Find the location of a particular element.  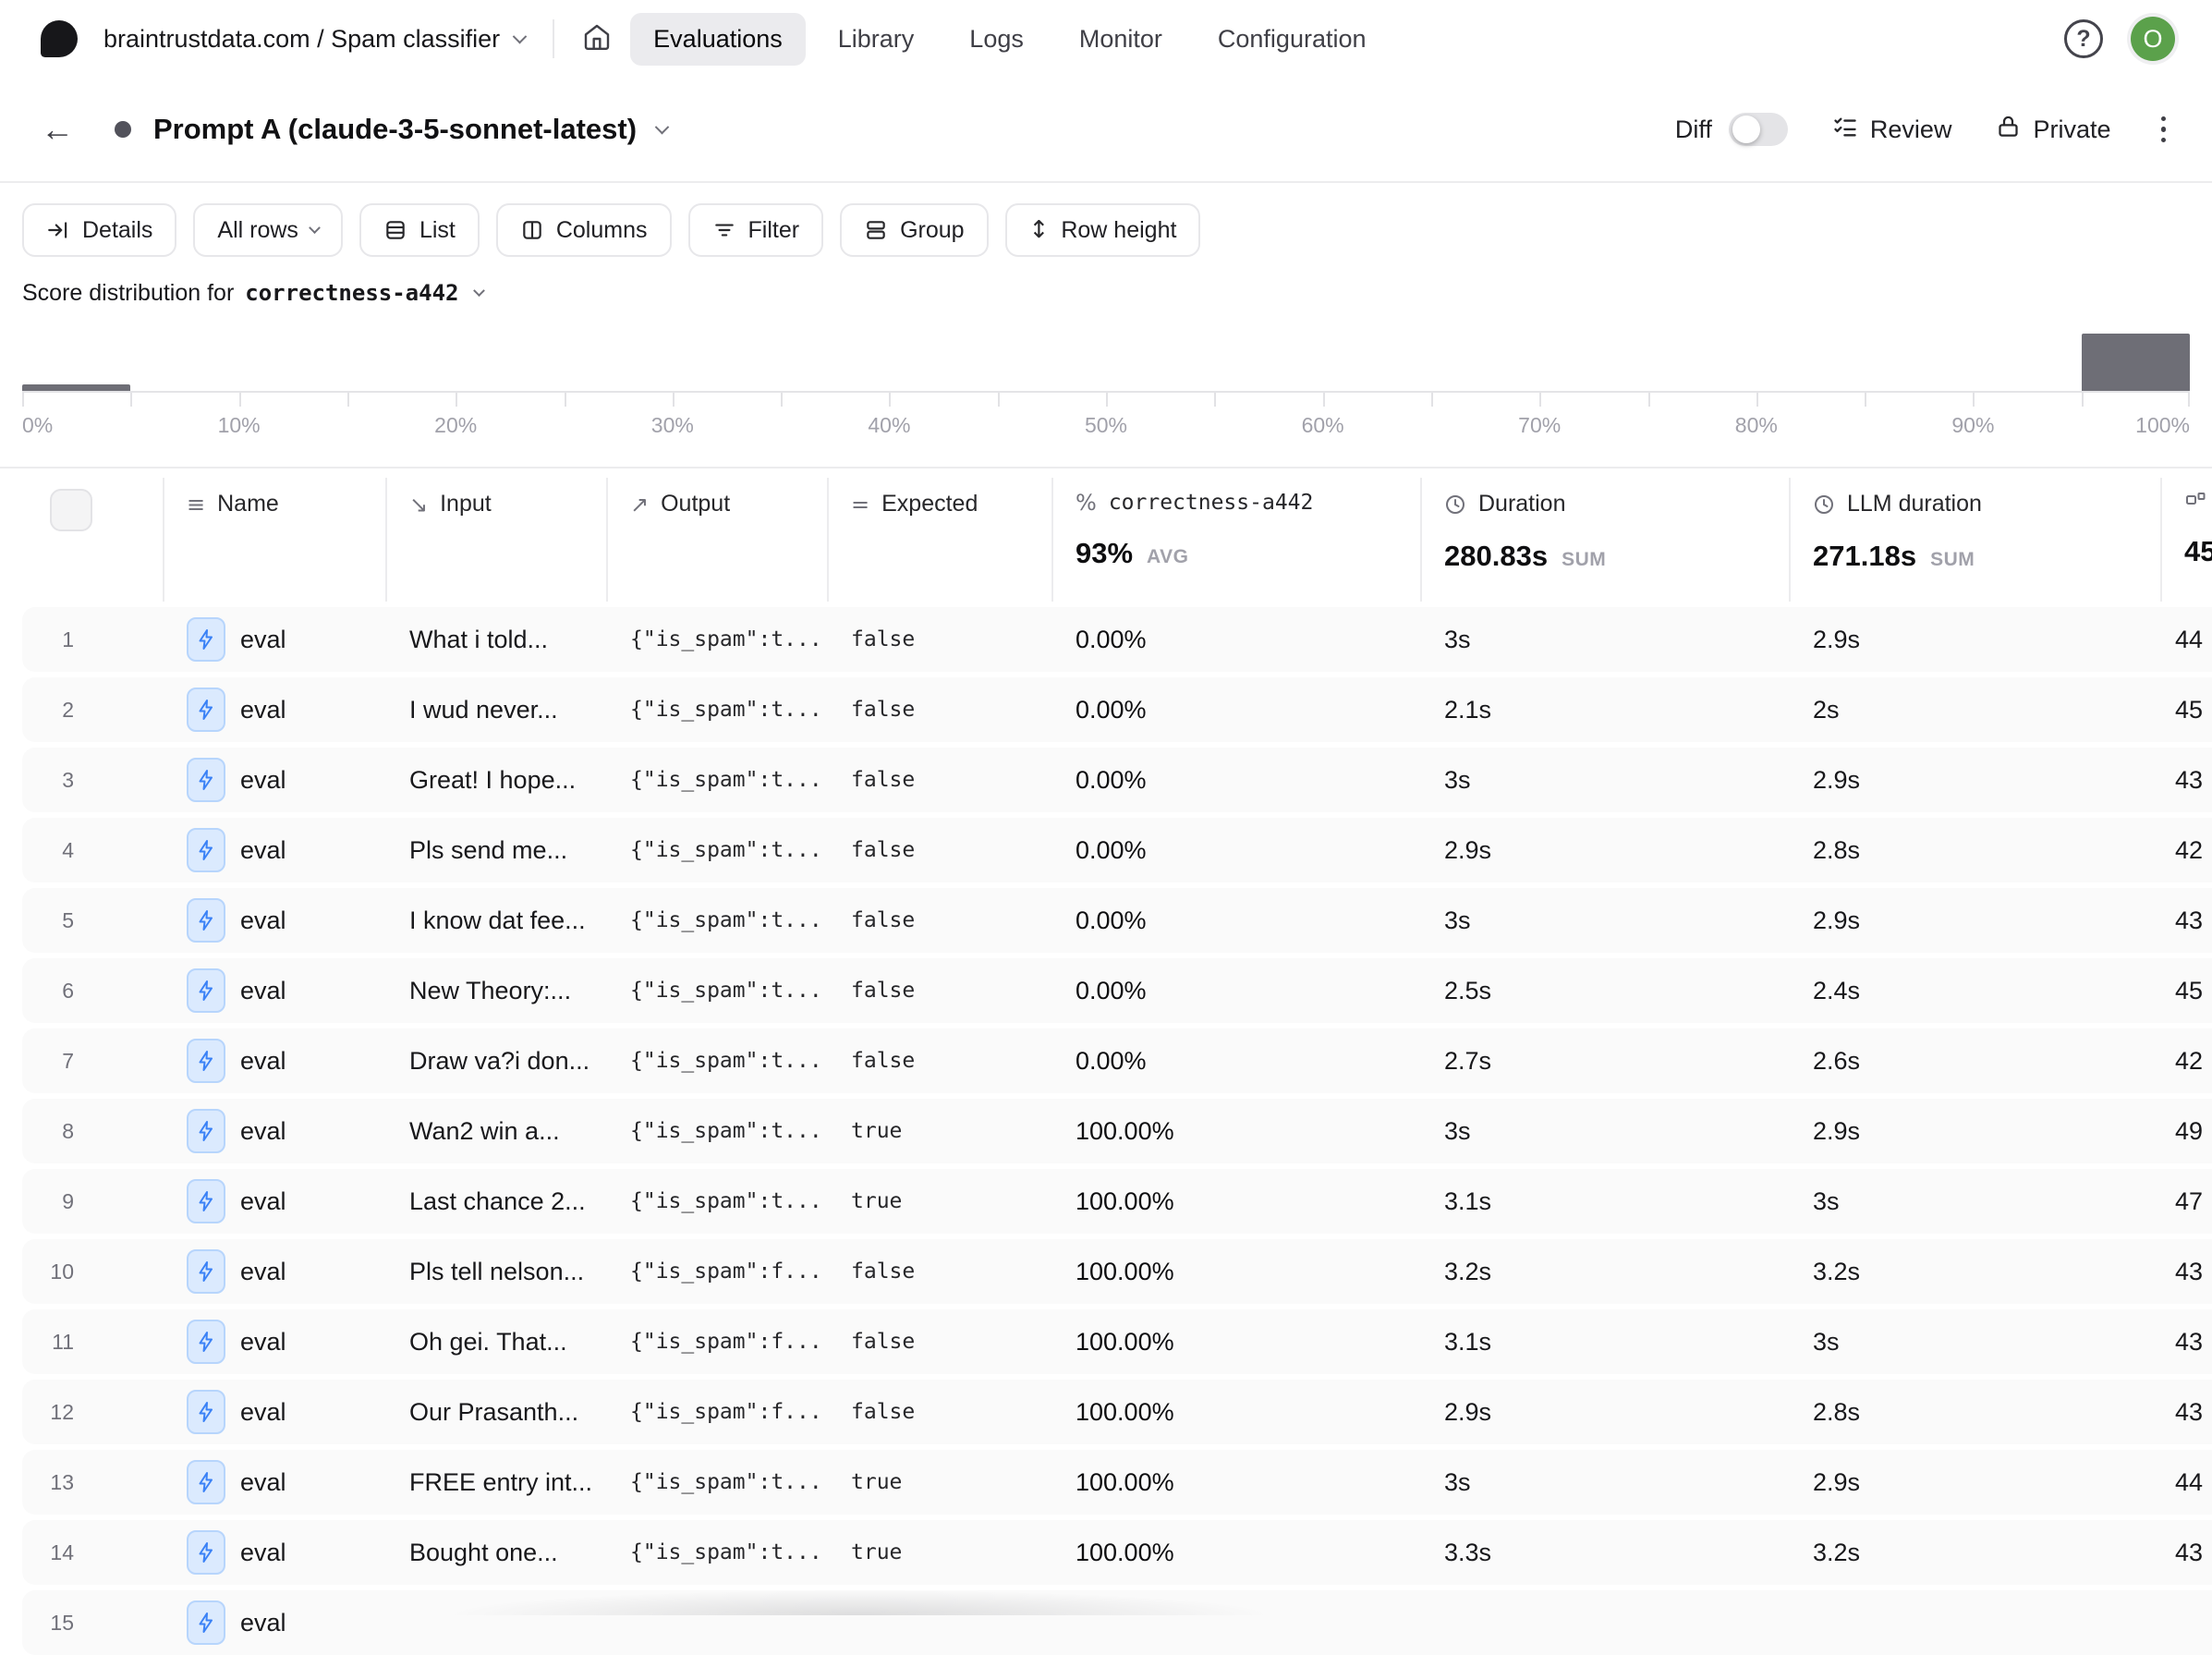

select-all-checkbox is located at coordinates (71, 510).